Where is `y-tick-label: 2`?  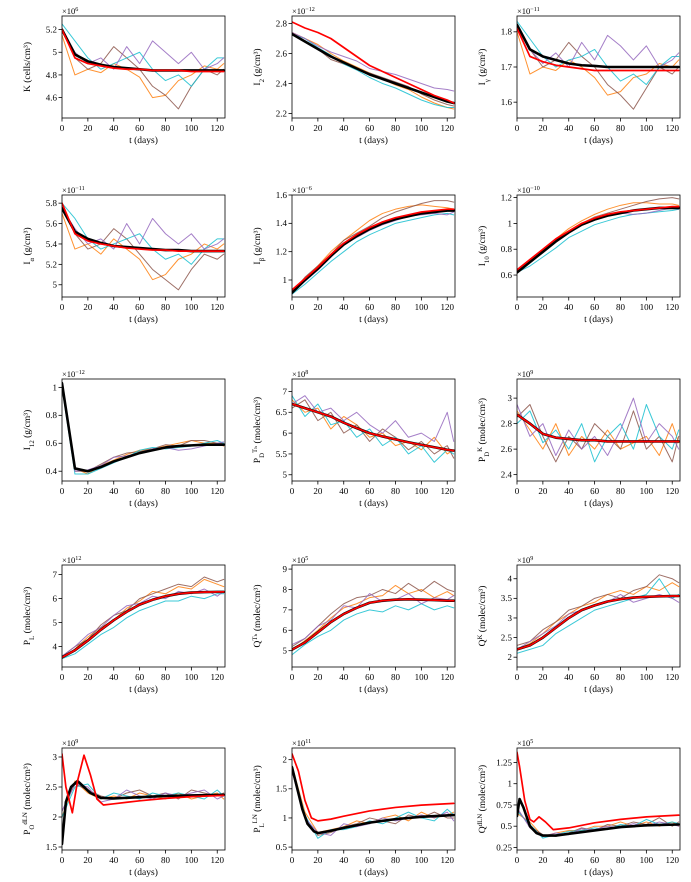
y-tick-label: 2 is located at coordinates (510, 657).